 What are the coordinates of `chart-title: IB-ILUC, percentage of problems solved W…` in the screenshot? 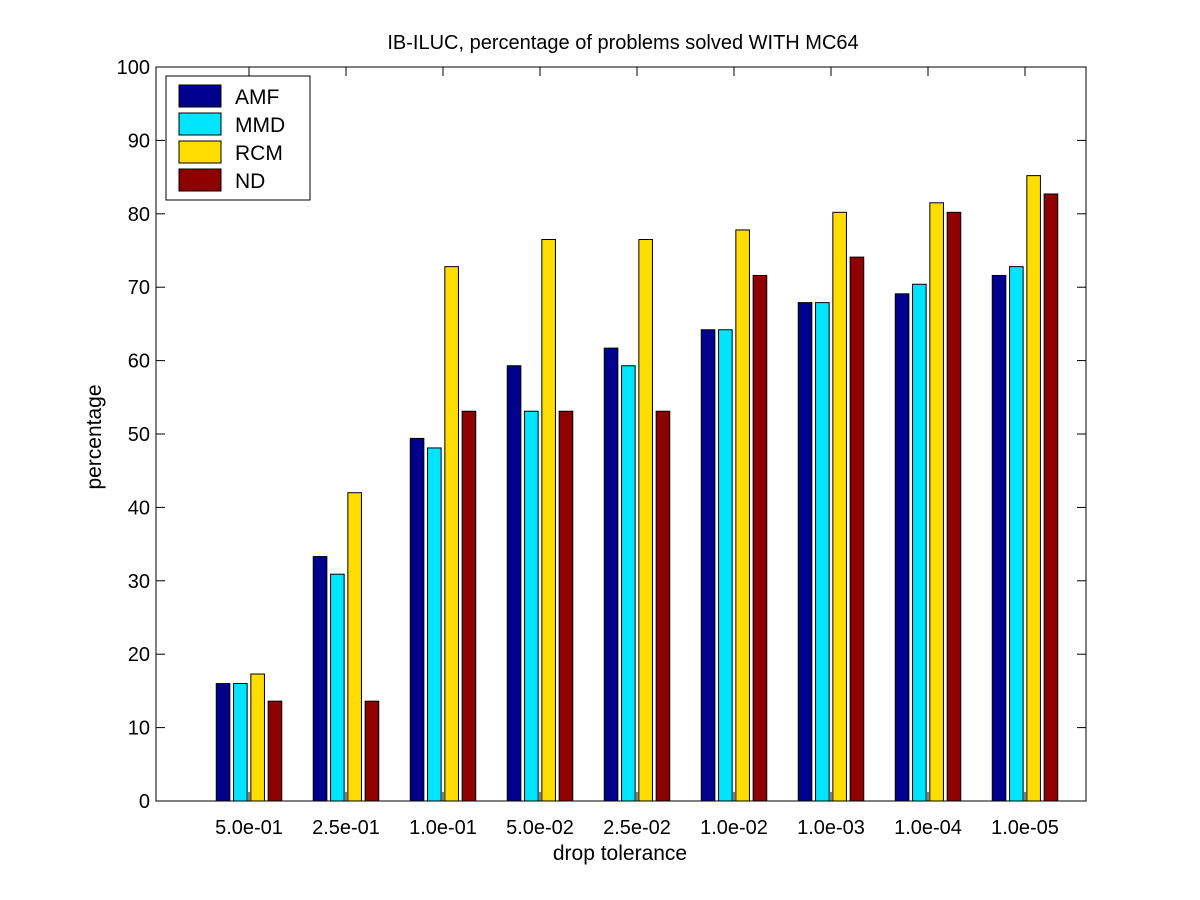 It's located at (622, 43).